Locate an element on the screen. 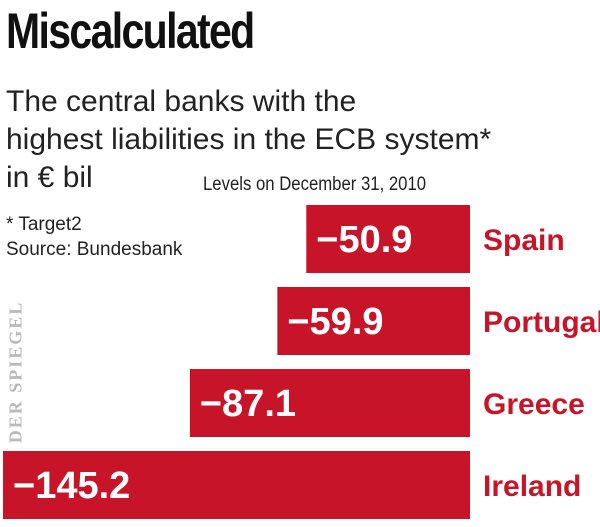 The width and height of the screenshot is (600, 527). bar-ireland is located at coordinates (236, 485).